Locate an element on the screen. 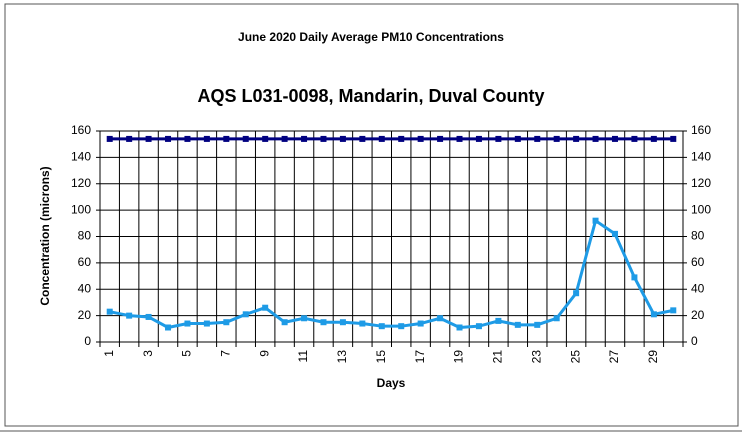  y2-tick-label: 140 is located at coordinates (701, 157).